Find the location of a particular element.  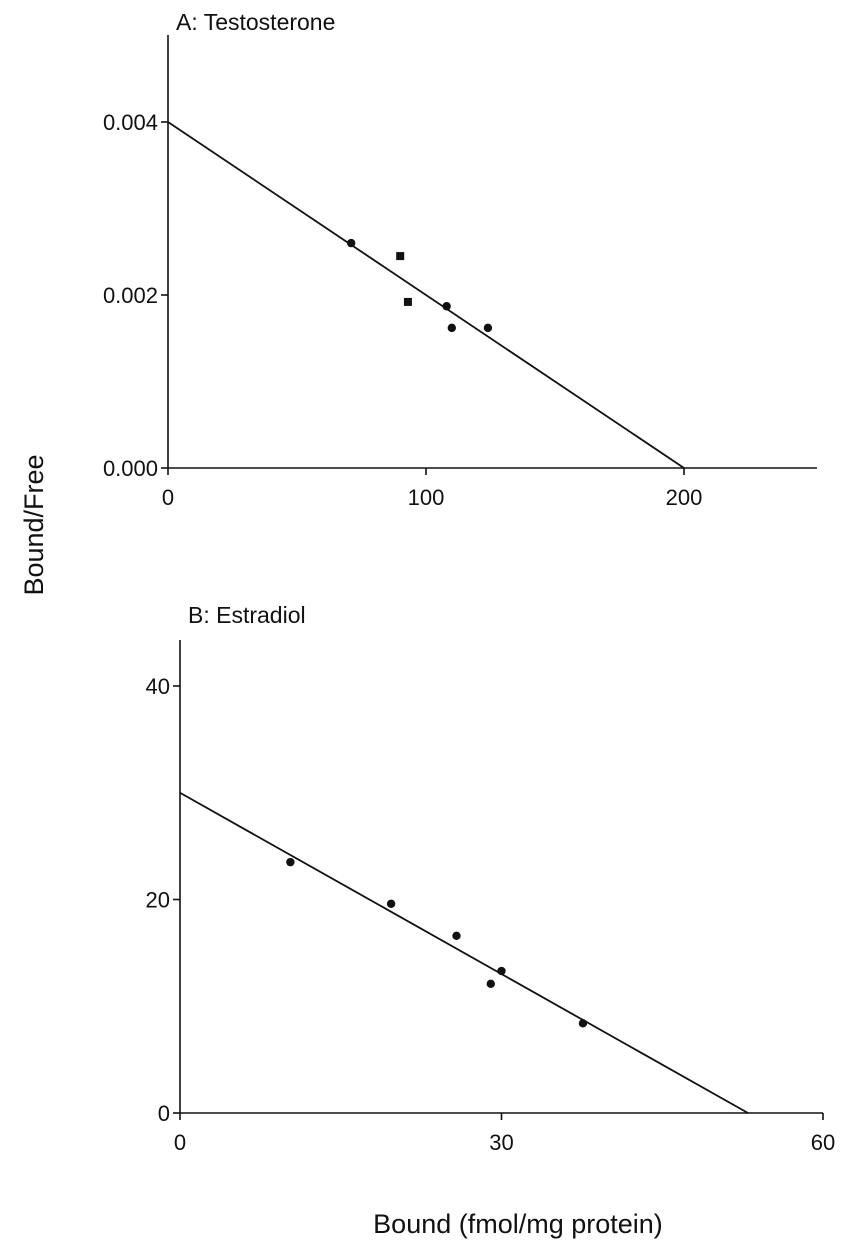

chart1-x-tick-label: 60 is located at coordinates (823, 1142).